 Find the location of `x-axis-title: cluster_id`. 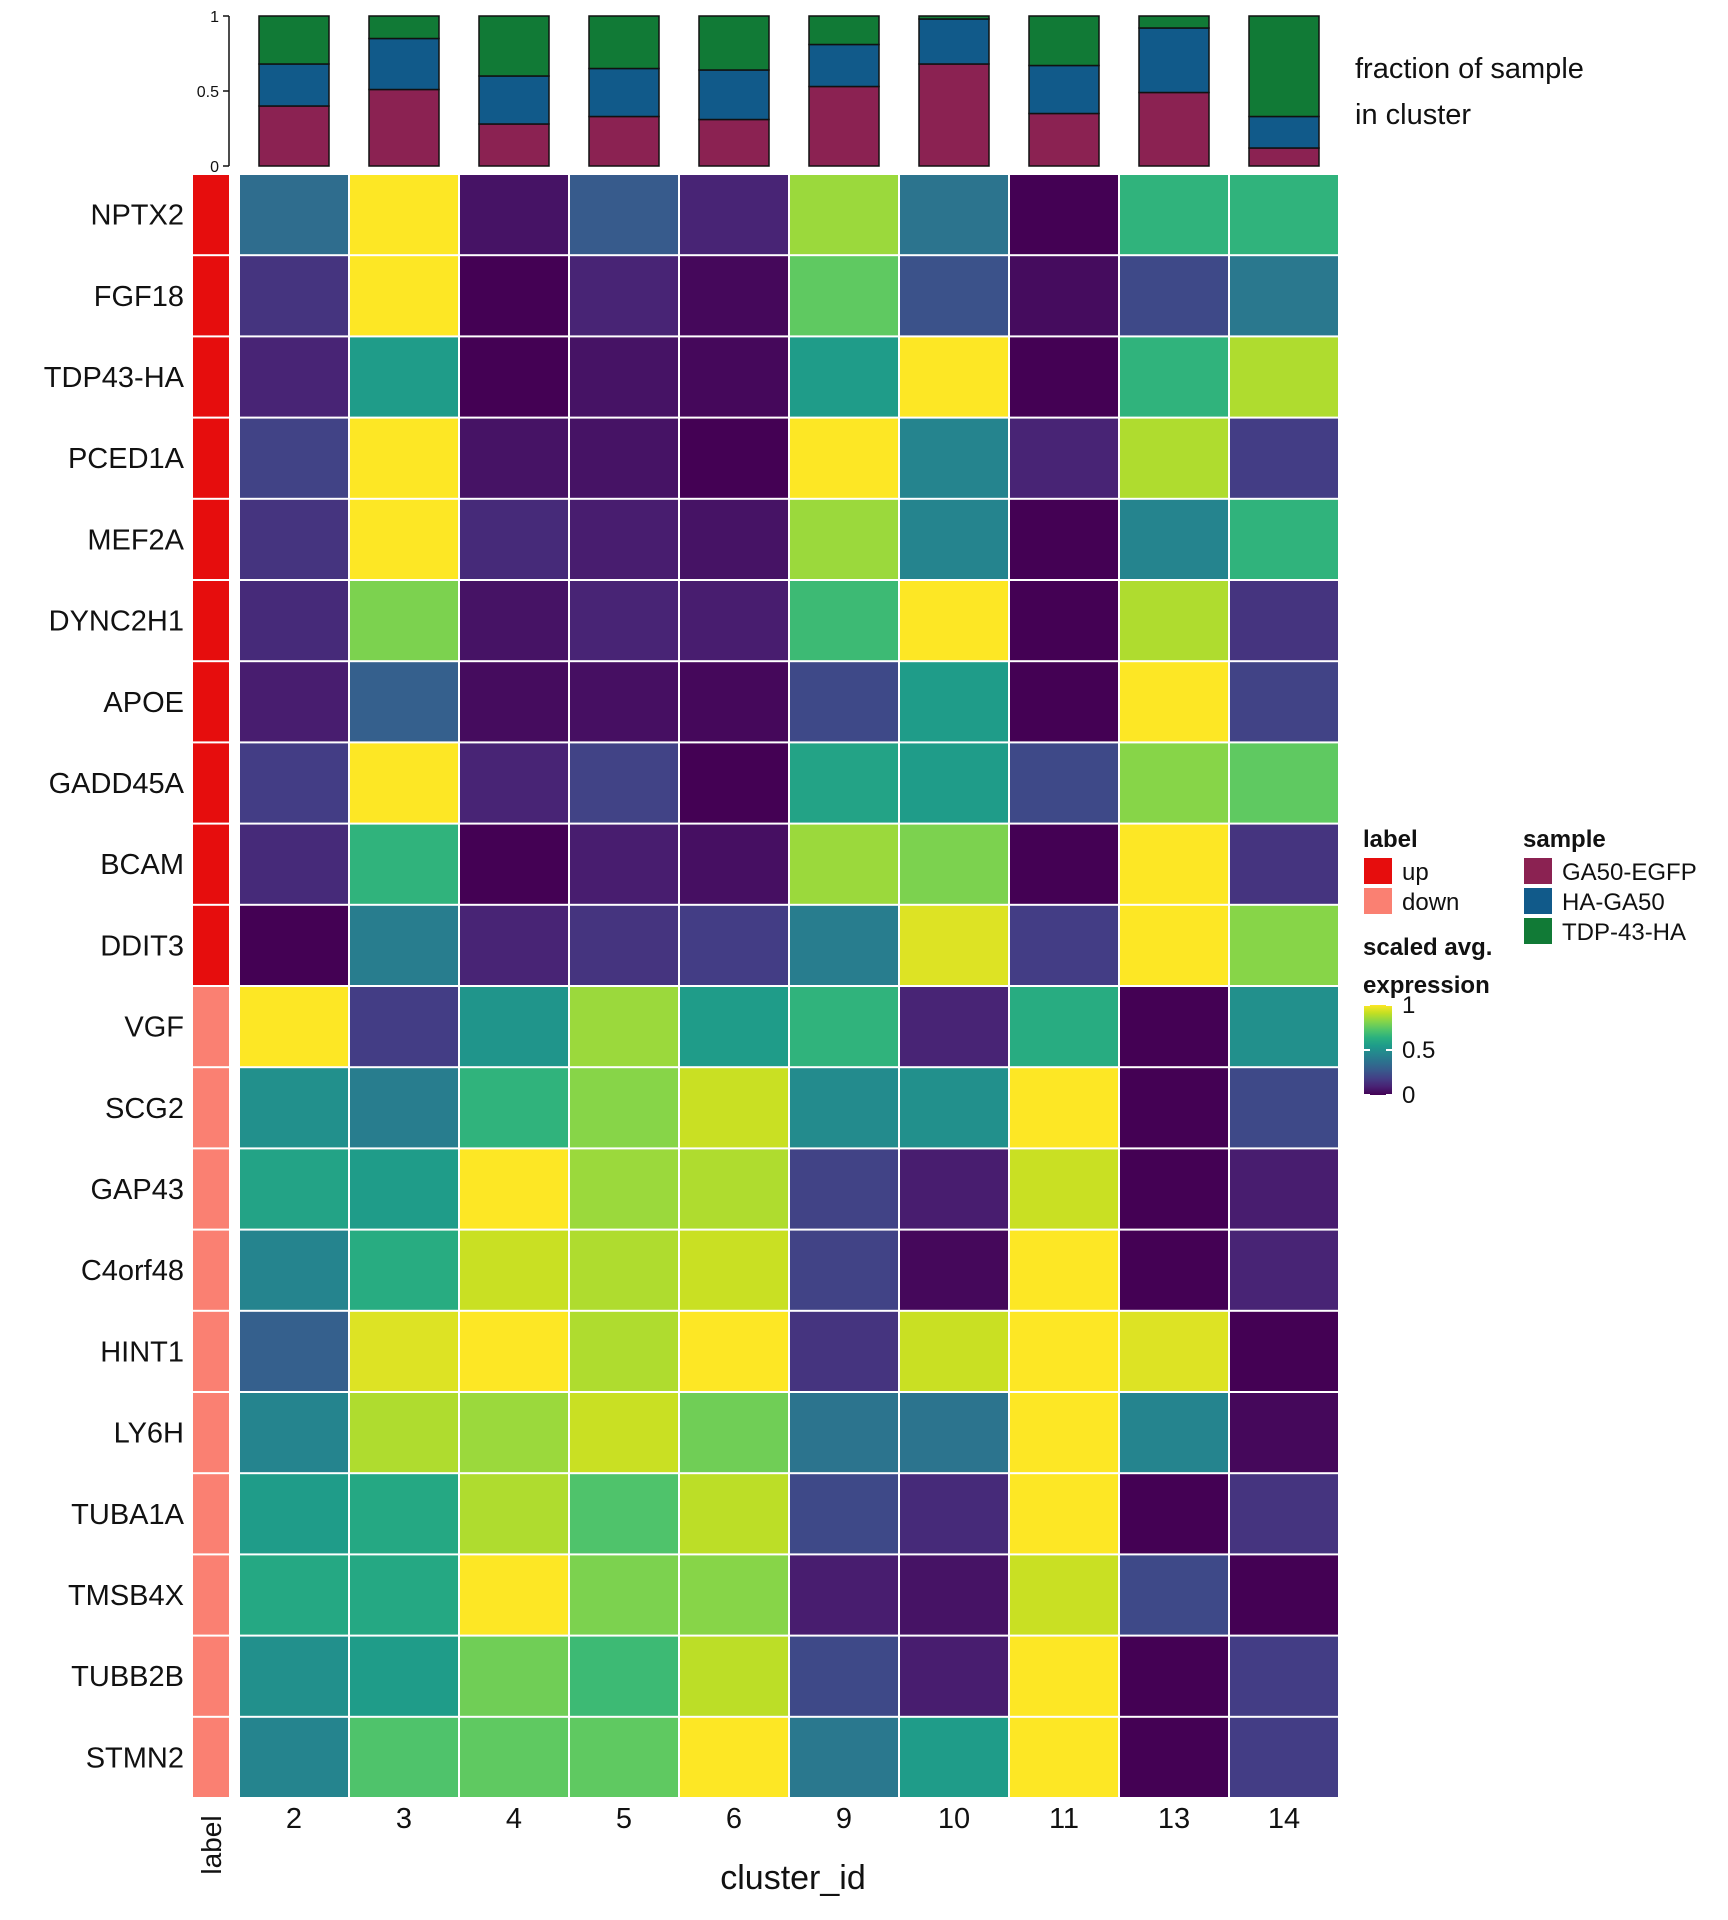

x-axis-title: cluster_id is located at coordinates (793, 1878).